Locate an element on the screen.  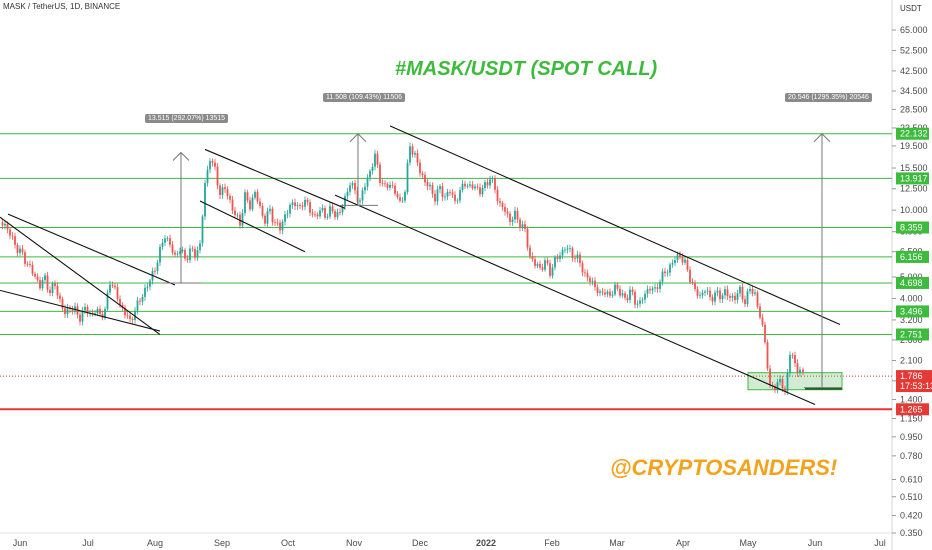
level-price-label: 8.359 is located at coordinates (911, 227).